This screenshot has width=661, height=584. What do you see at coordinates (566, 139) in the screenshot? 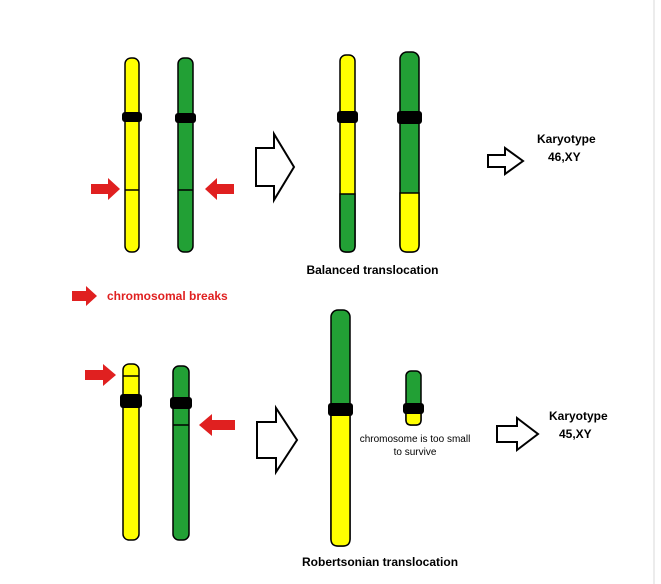
I see `karyotype-title-top: Karyotype` at bounding box center [566, 139].